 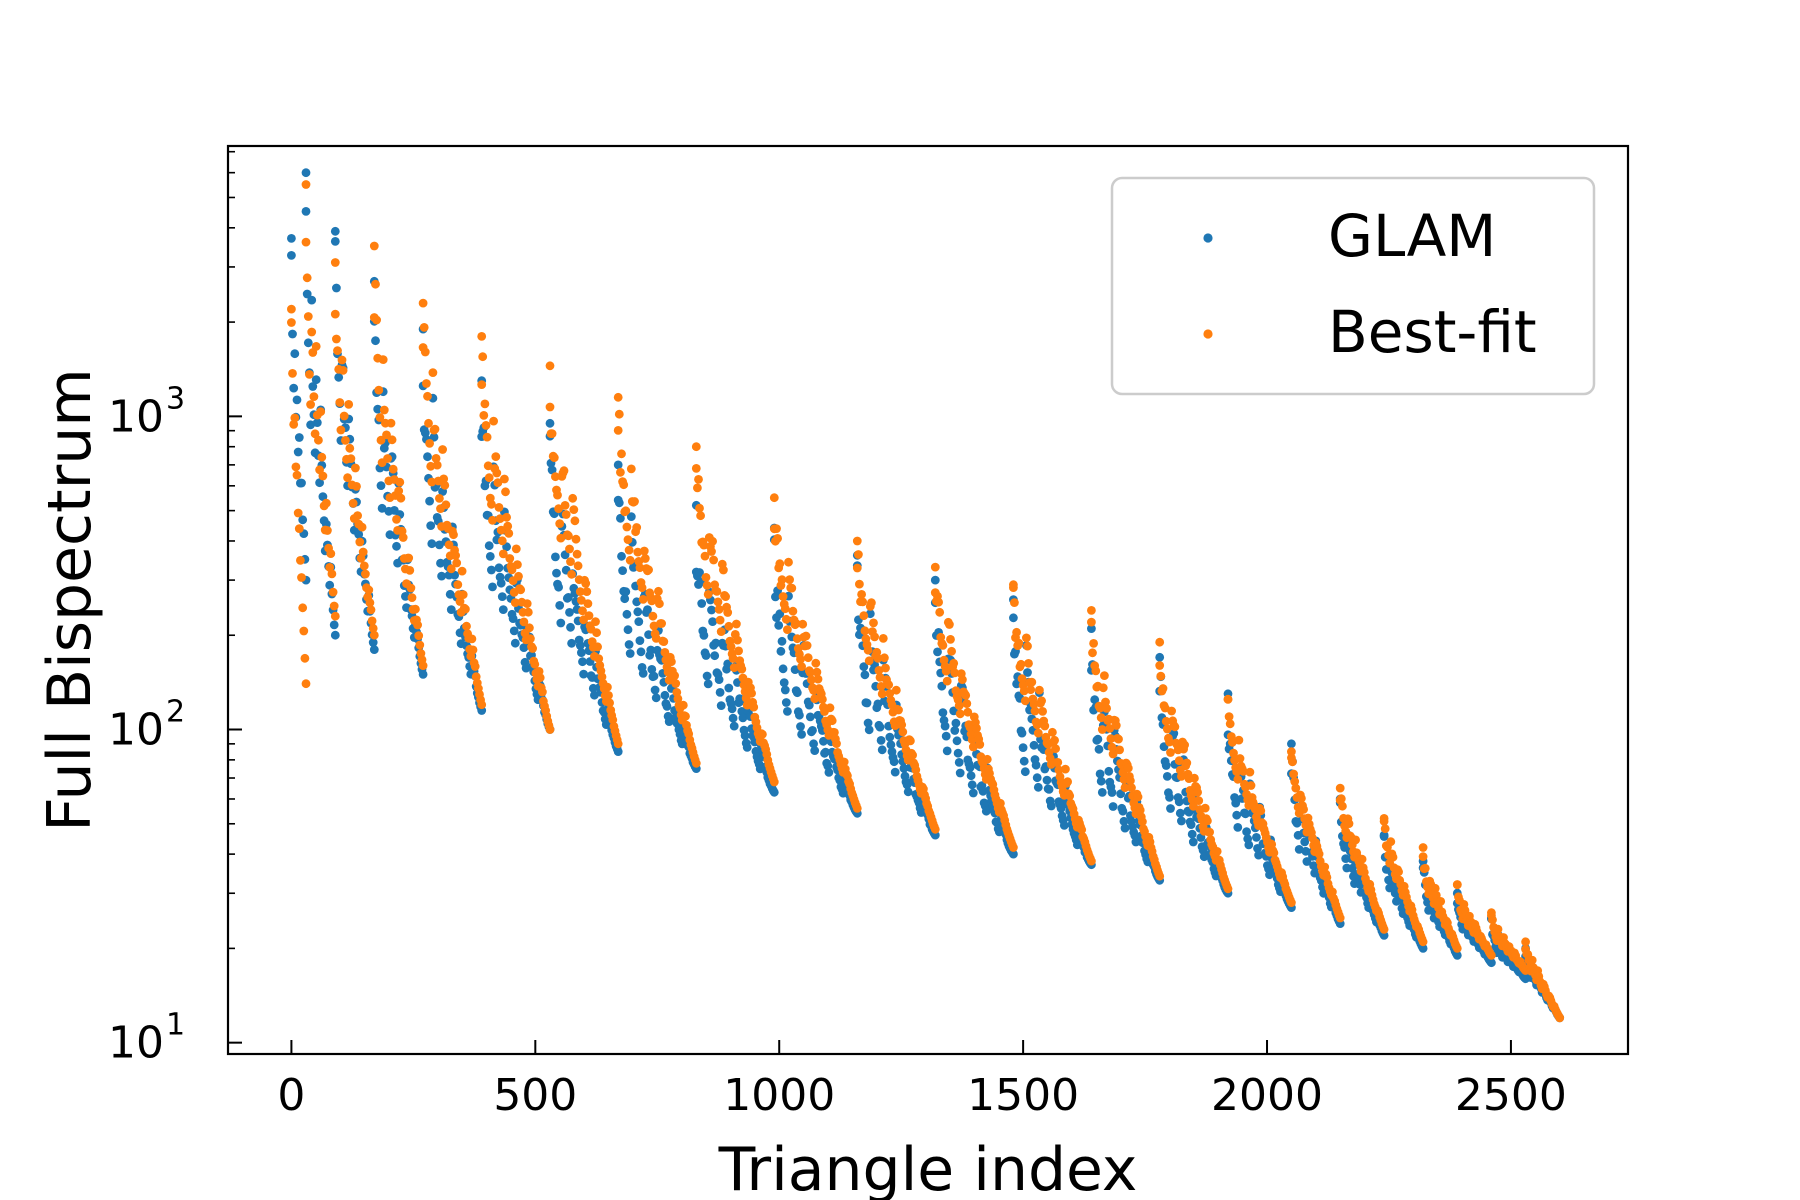 What do you see at coordinates (779, 1095) in the screenshot?
I see `x-tick-label: 1000` at bounding box center [779, 1095].